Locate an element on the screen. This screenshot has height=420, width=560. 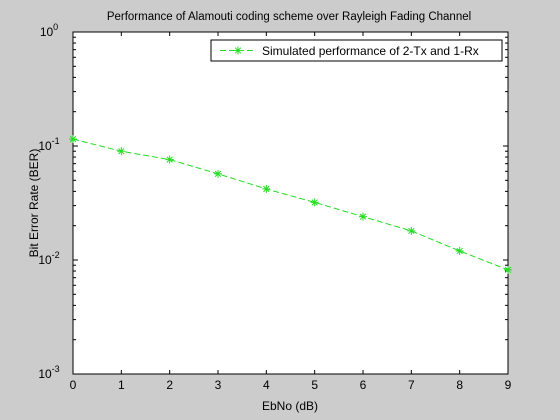
x-tick-label: 4 is located at coordinates (266, 385).